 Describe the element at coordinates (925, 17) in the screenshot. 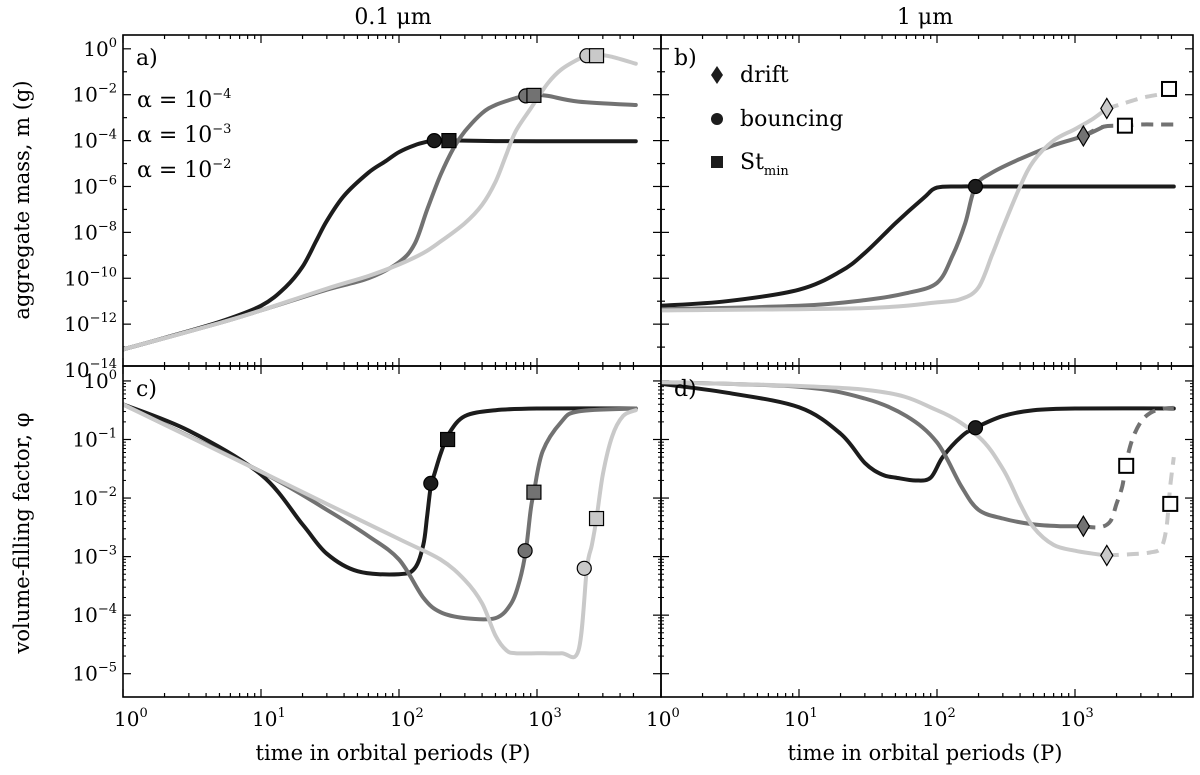

I see `column-title-right: 1 μm` at that location.